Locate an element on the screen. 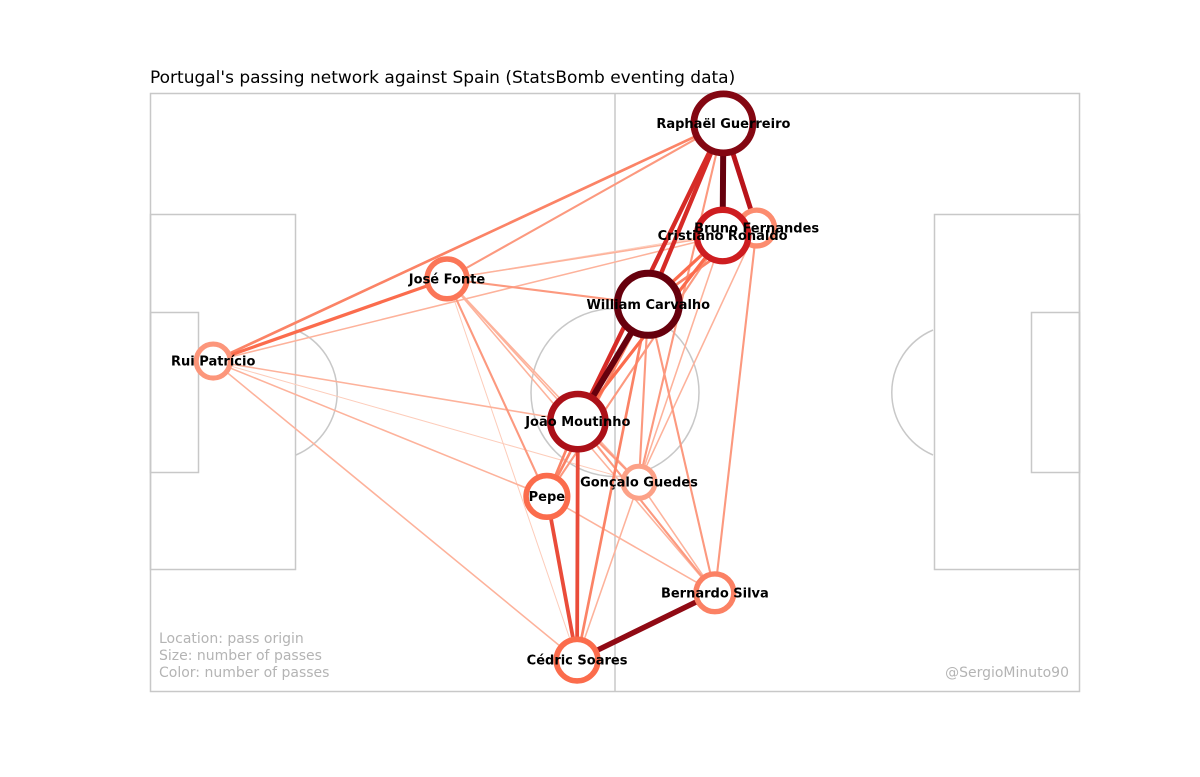 This screenshot has height=777, width=1200. edge-cedric-soares-goncalo-guedes is located at coordinates (608, 571).